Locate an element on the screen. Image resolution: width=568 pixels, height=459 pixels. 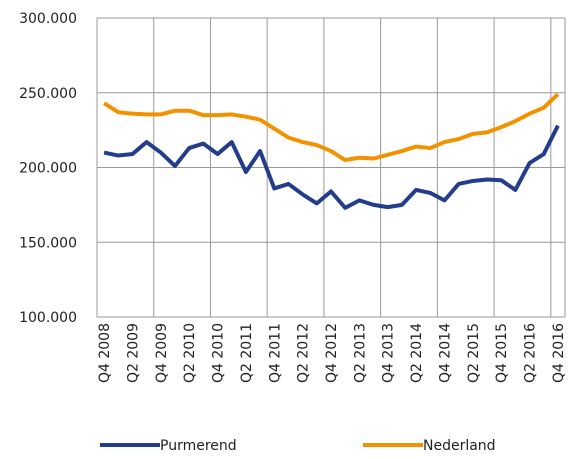
y-tick-label: 200.000 is located at coordinates (48, 169).